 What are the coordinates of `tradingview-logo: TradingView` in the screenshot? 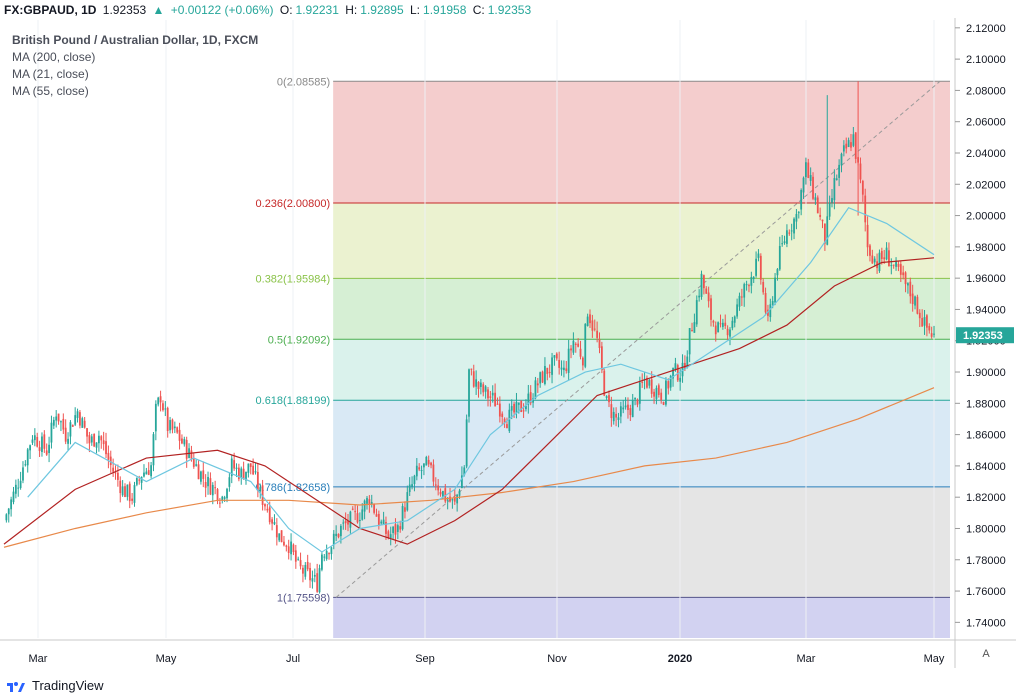 It's located at (55, 685).